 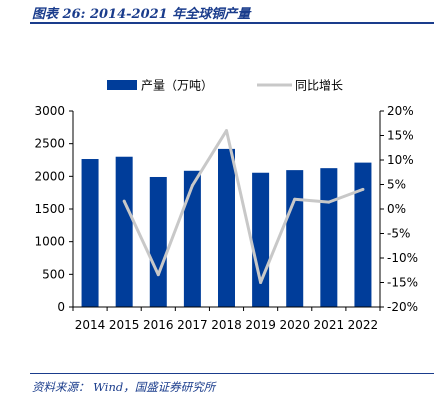 What do you see at coordinates (295, 238) in the screenshot?
I see `bar-2020` at bounding box center [295, 238].